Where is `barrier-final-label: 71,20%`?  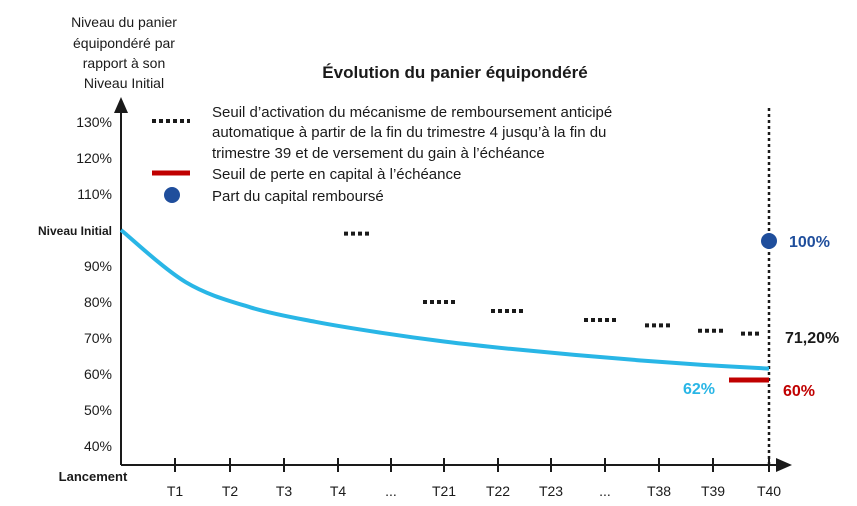 barrier-final-label: 71,20% is located at coordinates (812, 338).